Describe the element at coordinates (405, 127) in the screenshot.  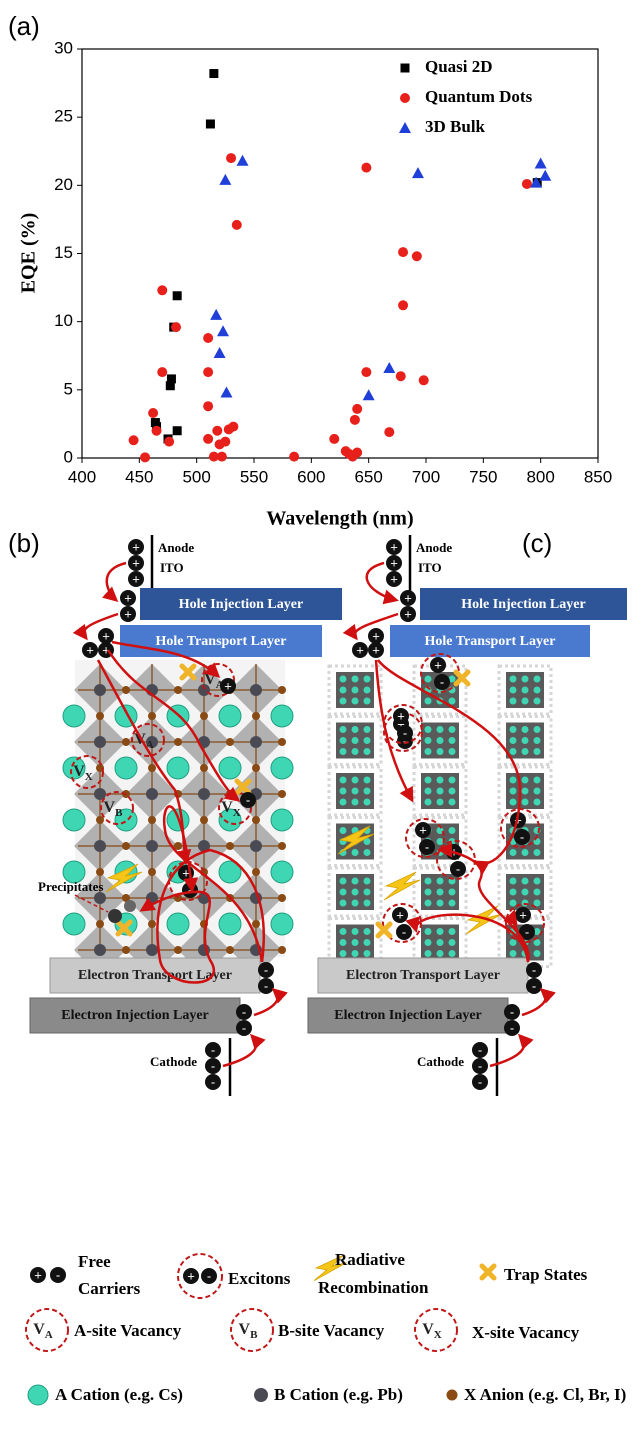
I see `legend-marker` at that location.